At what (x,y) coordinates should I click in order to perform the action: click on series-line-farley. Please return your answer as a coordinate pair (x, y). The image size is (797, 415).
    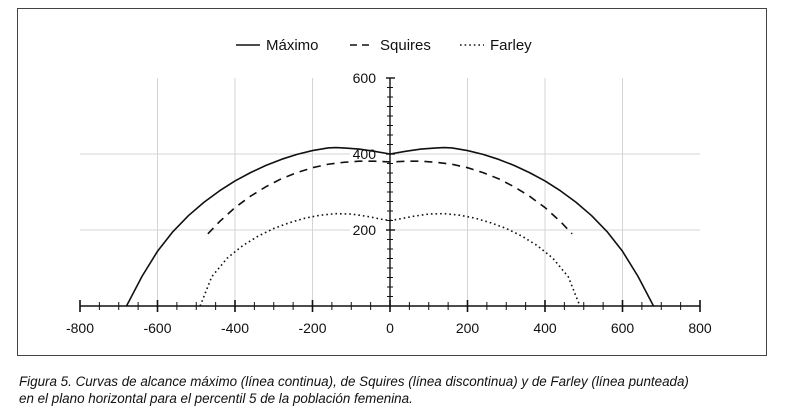
    Looking at the image, I should click on (390, 259).